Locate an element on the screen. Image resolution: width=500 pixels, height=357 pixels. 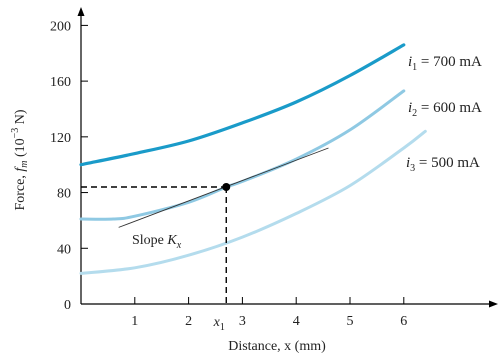
y-axis-label: Force, fm (10−3 N) is located at coordinates (20, 159).